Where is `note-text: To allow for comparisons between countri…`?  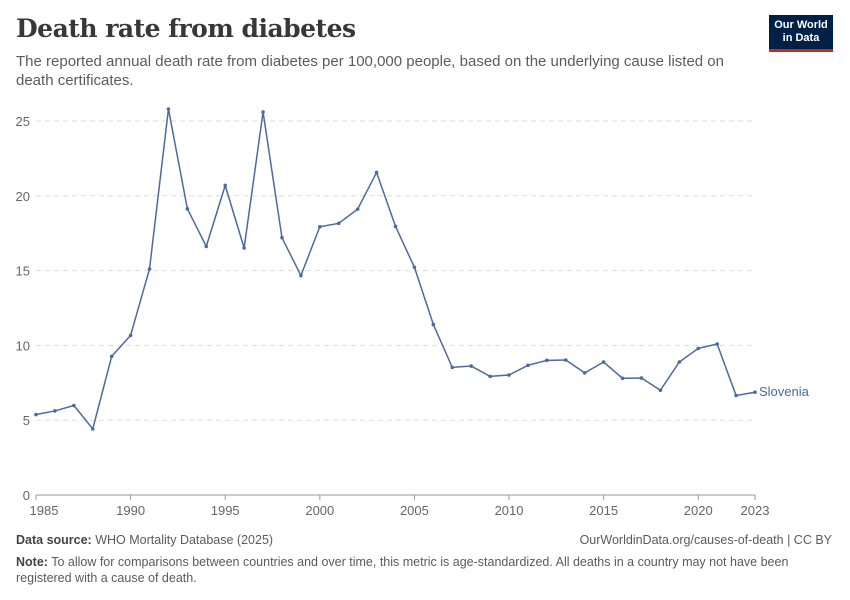
note-text: To allow for comparisons between countri… is located at coordinates (402, 570).